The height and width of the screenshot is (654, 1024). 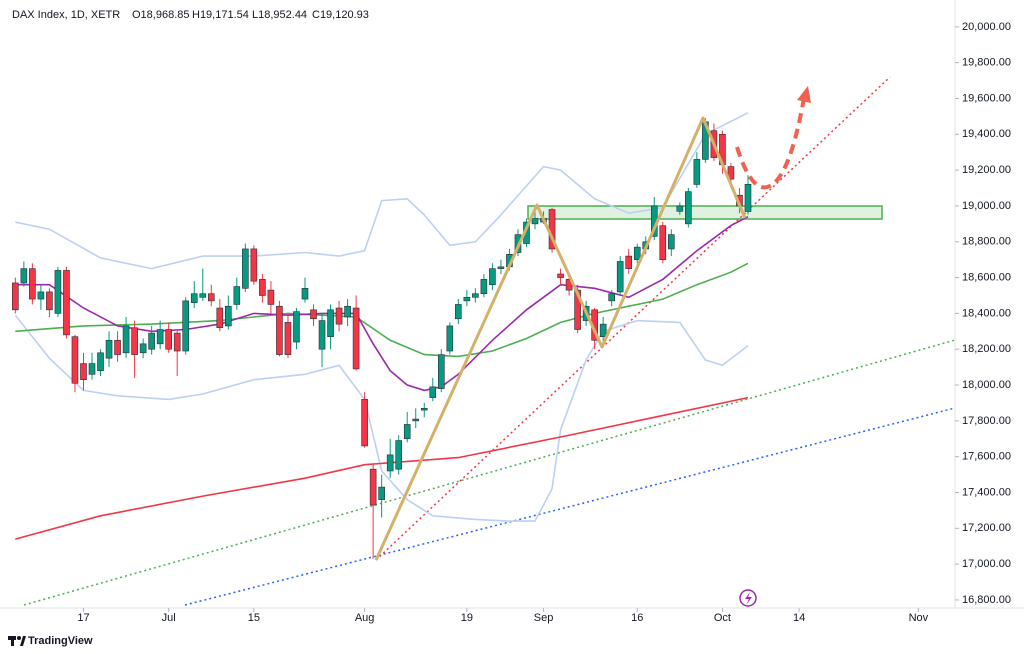 What do you see at coordinates (365, 618) in the screenshot?
I see `x-tick-label: Aug` at bounding box center [365, 618].